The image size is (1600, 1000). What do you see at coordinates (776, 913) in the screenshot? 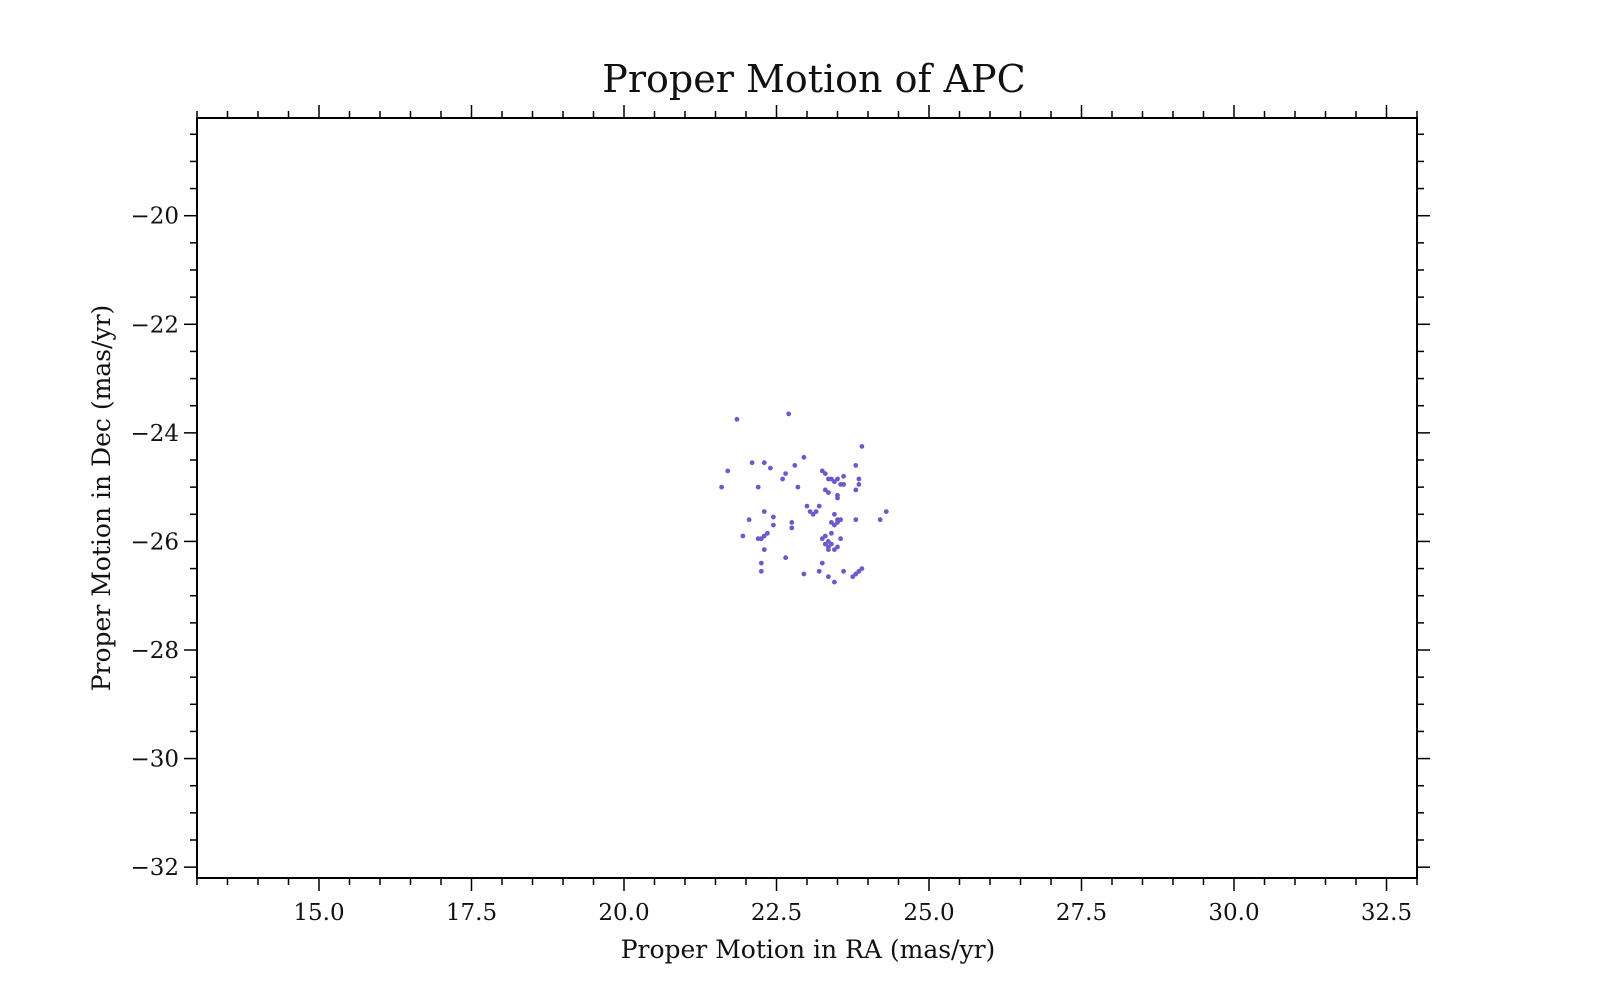
I see `x-tick-label: 22.5` at bounding box center [776, 913].